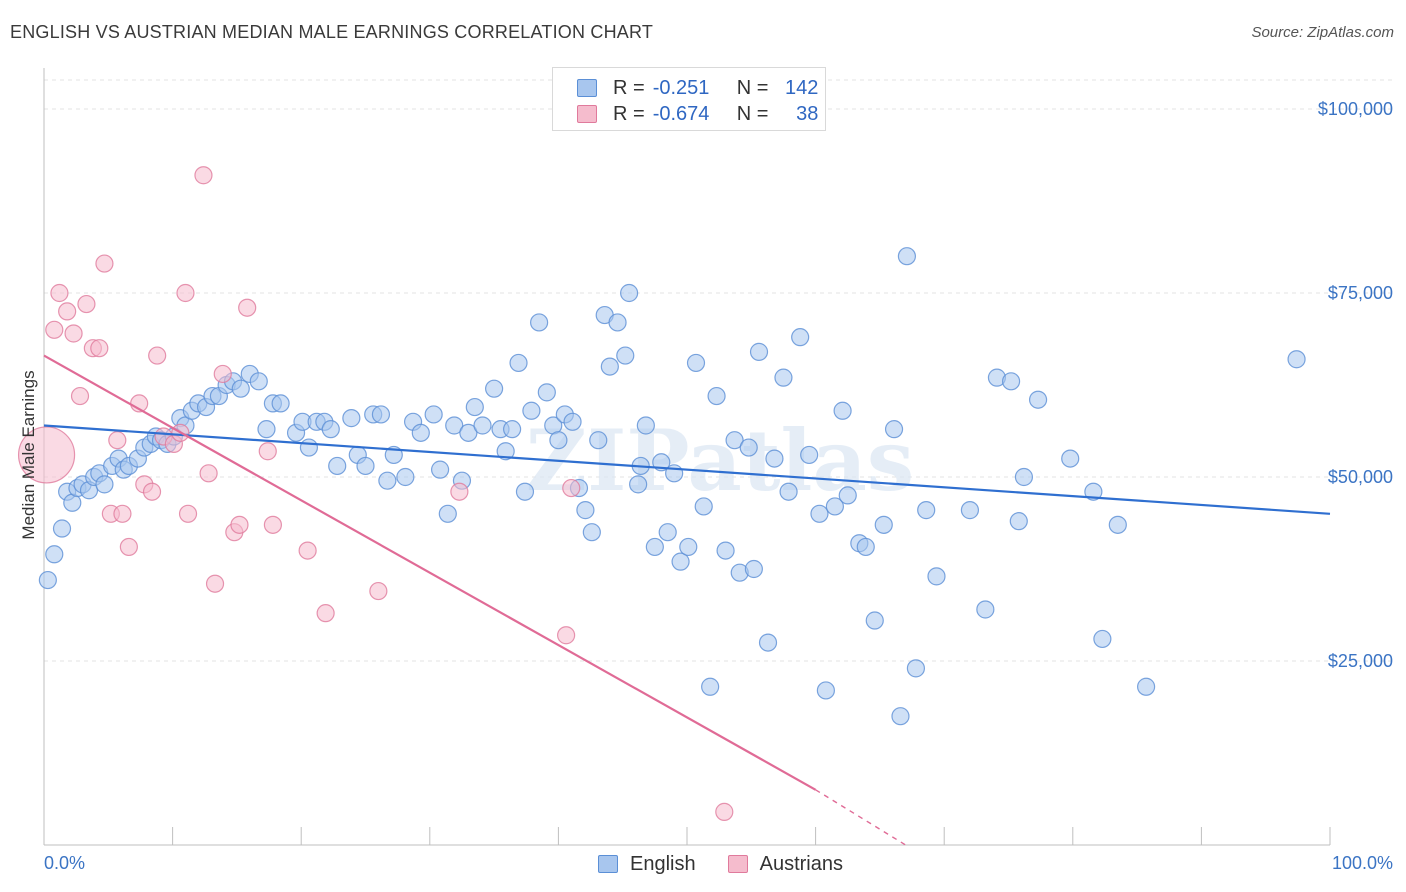 Image resolution: width=1406 pixels, height=892 pixels. What do you see at coordinates (1322, 32) in the screenshot?
I see `chart-source: Source: ZipAtlas.com` at bounding box center [1322, 32].